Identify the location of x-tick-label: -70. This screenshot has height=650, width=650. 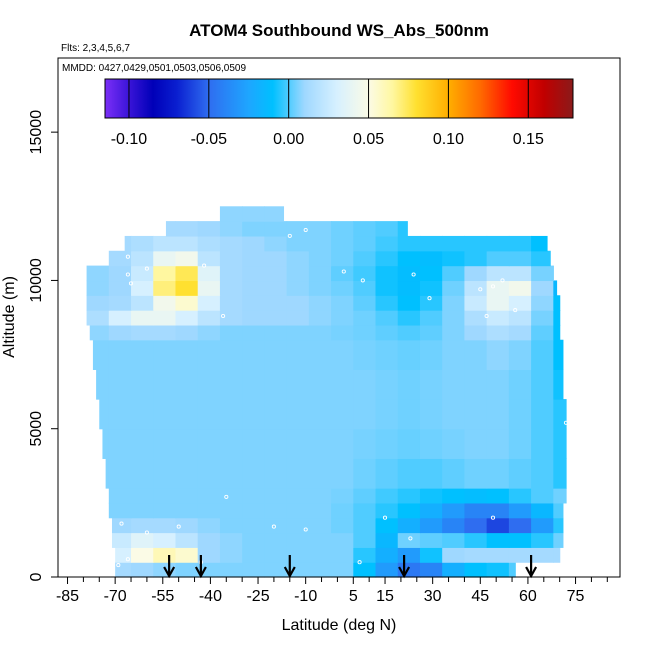
(115, 596).